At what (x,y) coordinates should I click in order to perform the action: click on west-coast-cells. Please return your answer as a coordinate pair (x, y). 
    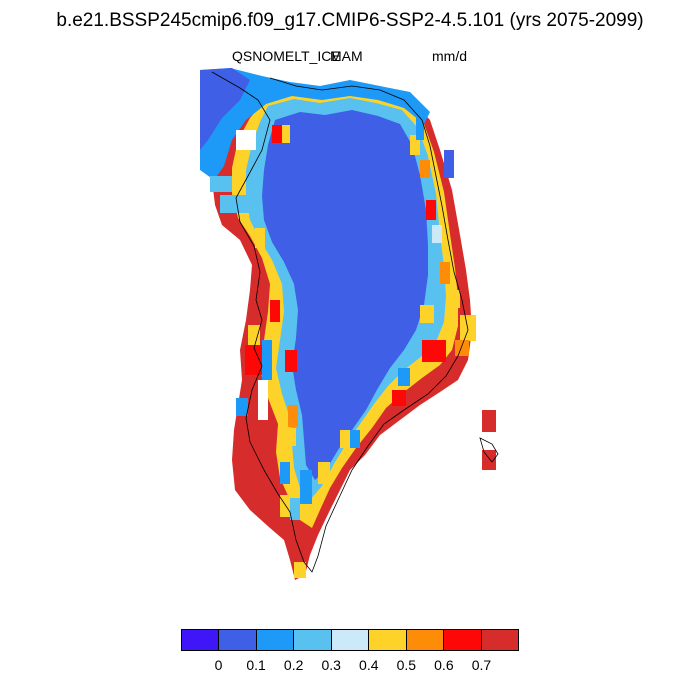
    Looking at the image, I should click on (285, 351).